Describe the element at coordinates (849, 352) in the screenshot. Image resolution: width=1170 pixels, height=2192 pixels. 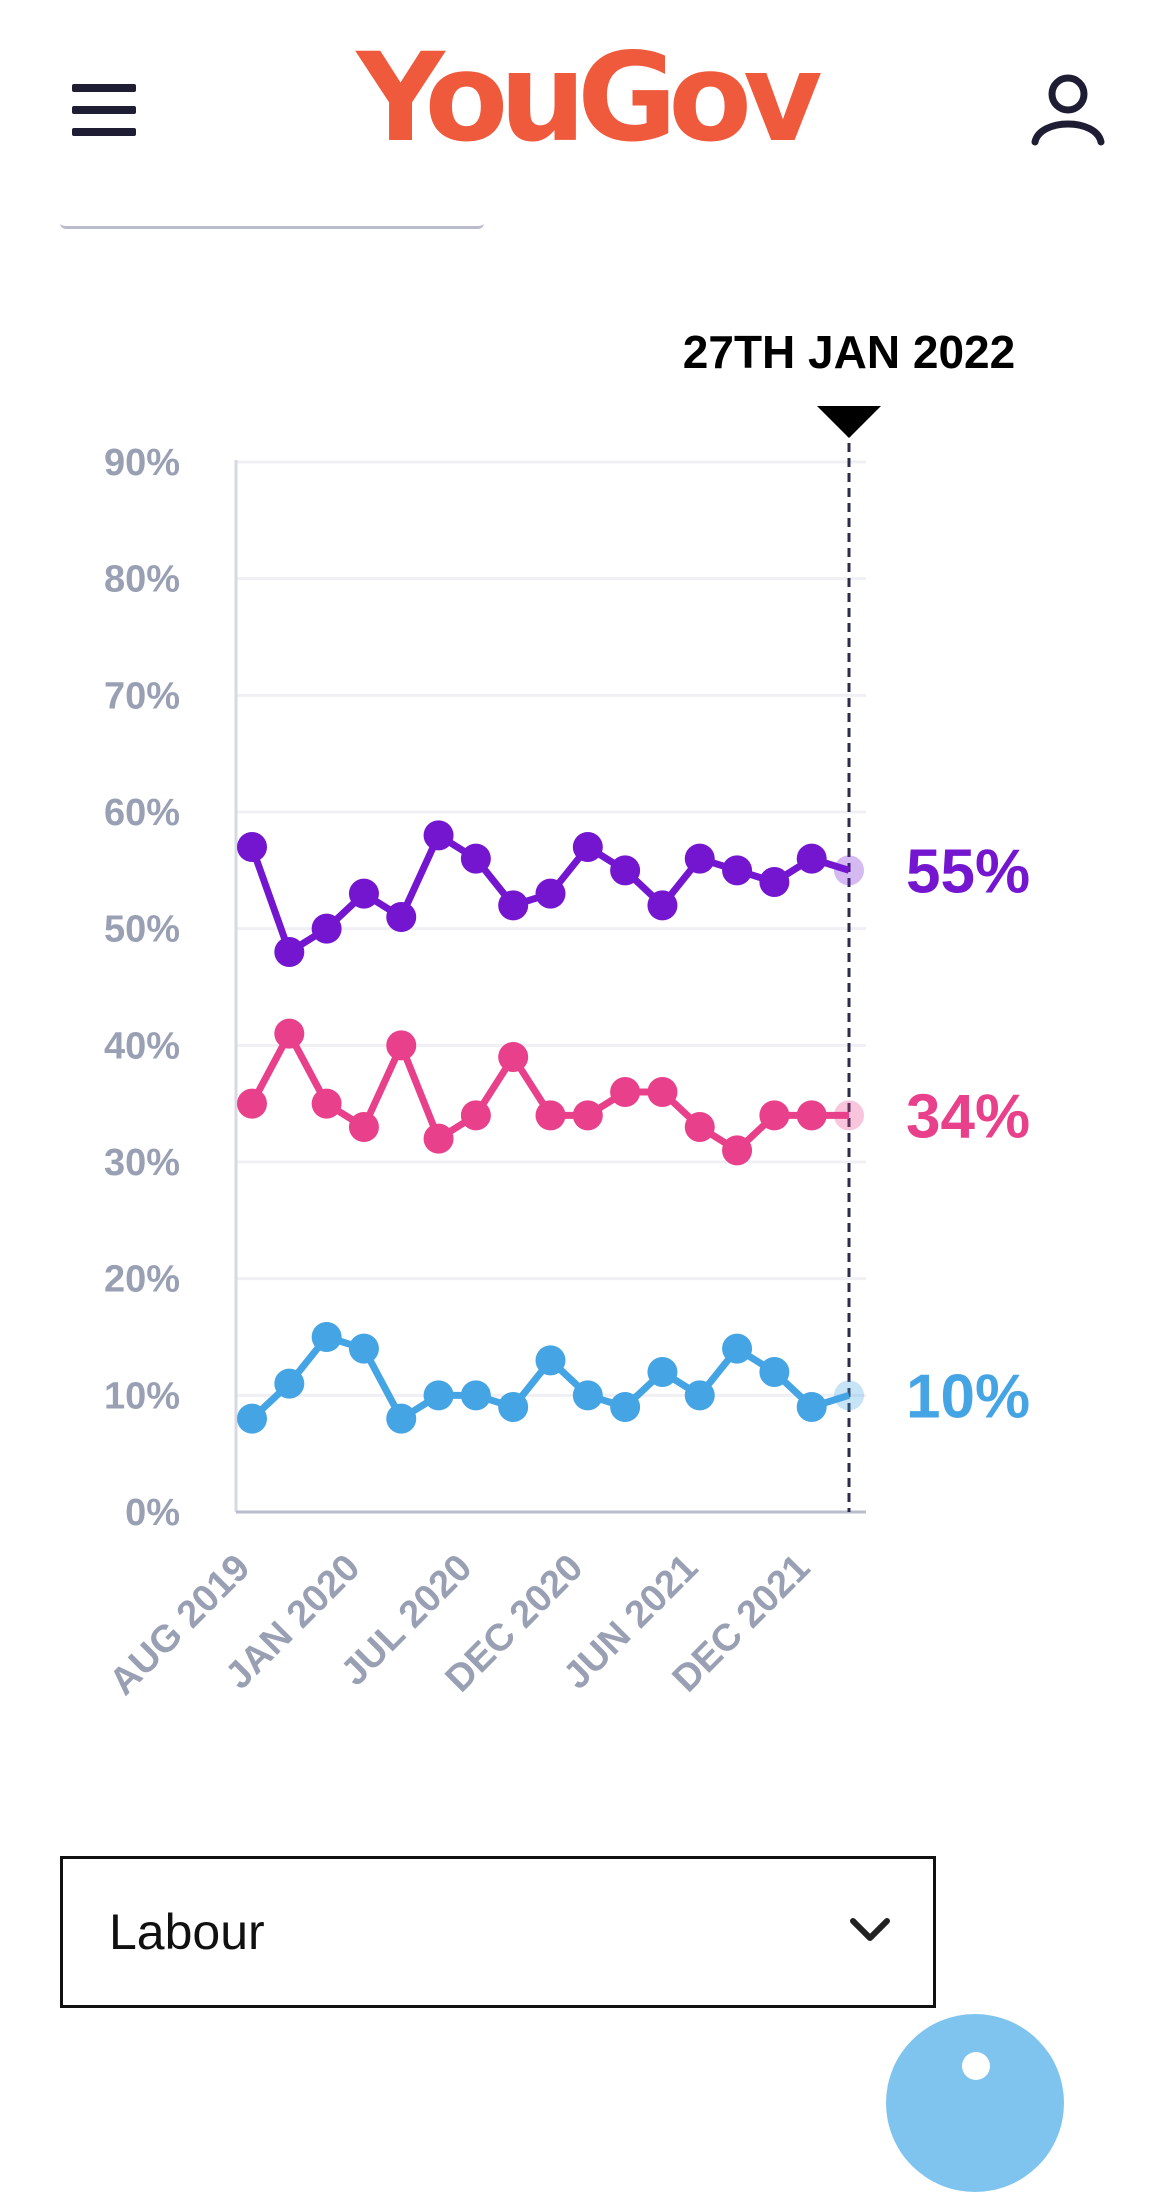
I see `date-marker-label: 27TH JAN 2022` at that location.